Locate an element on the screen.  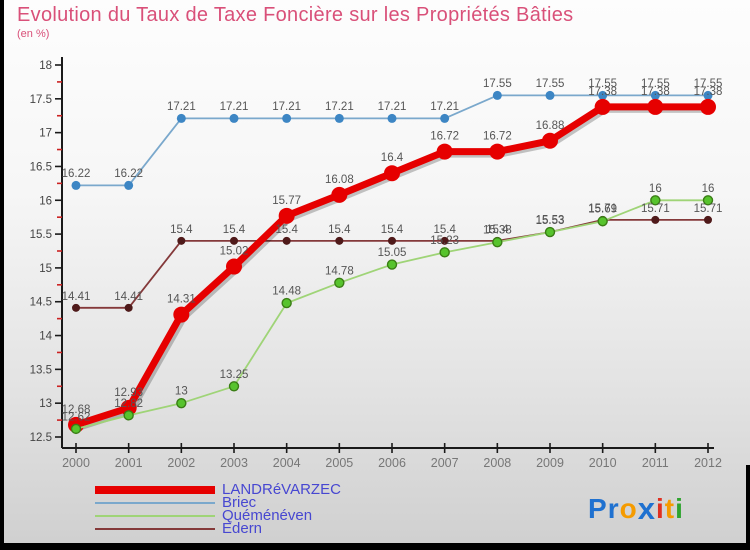
y-axis-label: 15.5 is located at coordinates (41, 235).